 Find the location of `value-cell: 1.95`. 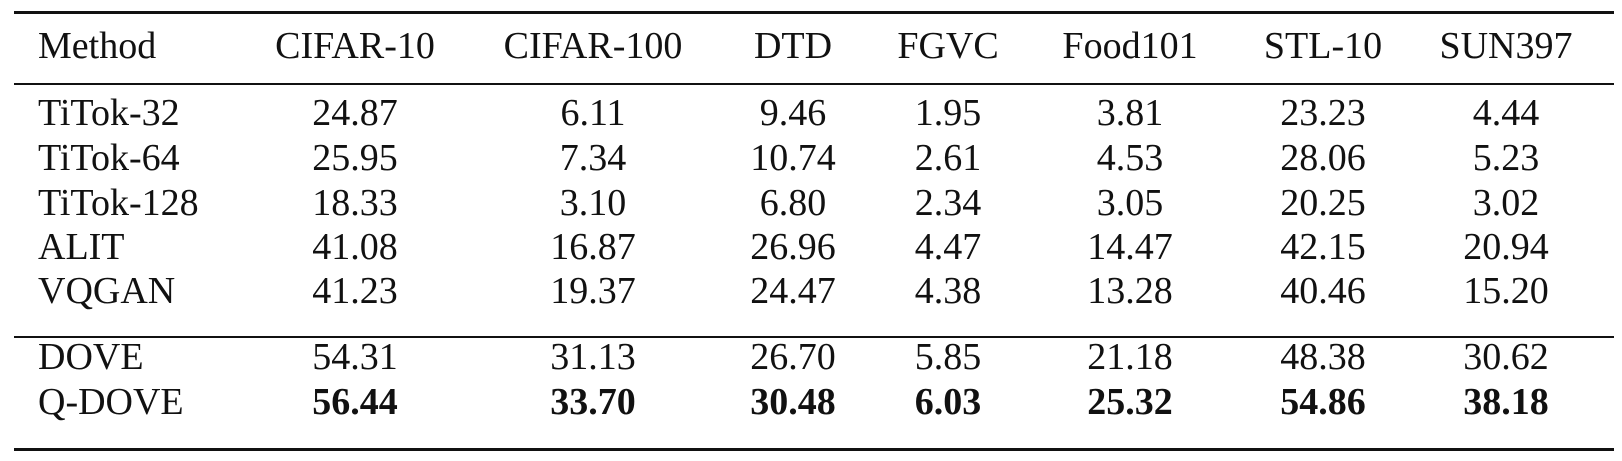

value-cell: 1.95 is located at coordinates (948, 113).